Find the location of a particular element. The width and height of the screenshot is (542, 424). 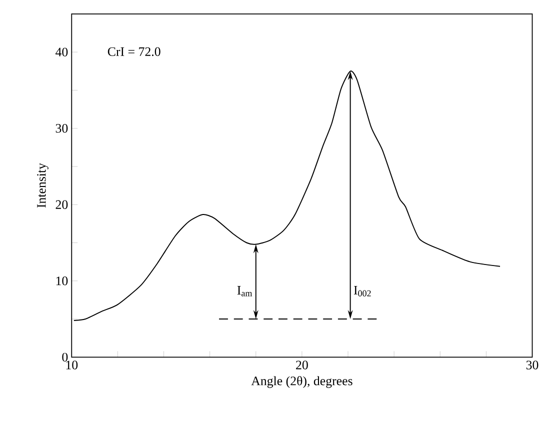

annotation: CrI = 72.0 is located at coordinates (134, 51).